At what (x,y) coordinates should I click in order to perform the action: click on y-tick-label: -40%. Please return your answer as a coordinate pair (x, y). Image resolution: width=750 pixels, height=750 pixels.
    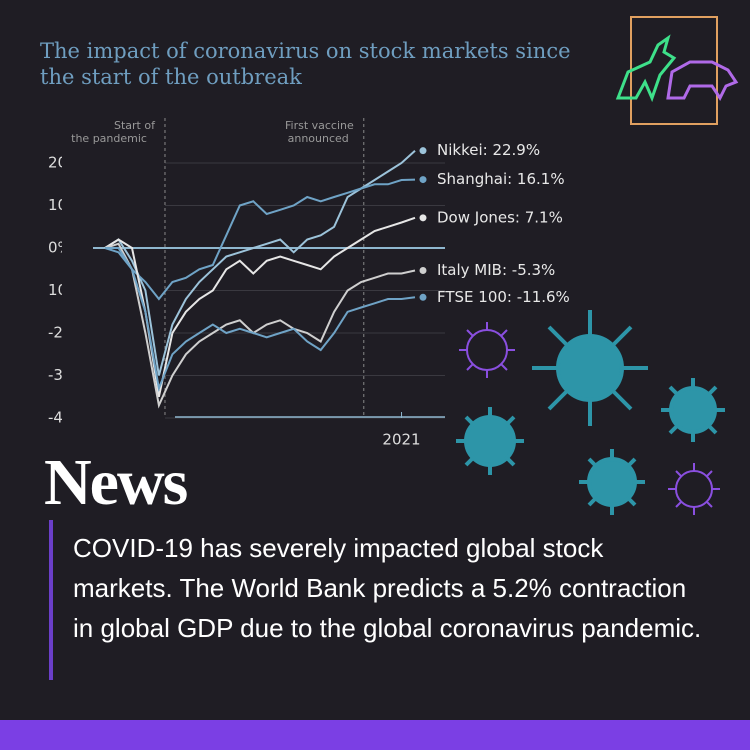
    Looking at the image, I should click on (67, 418).